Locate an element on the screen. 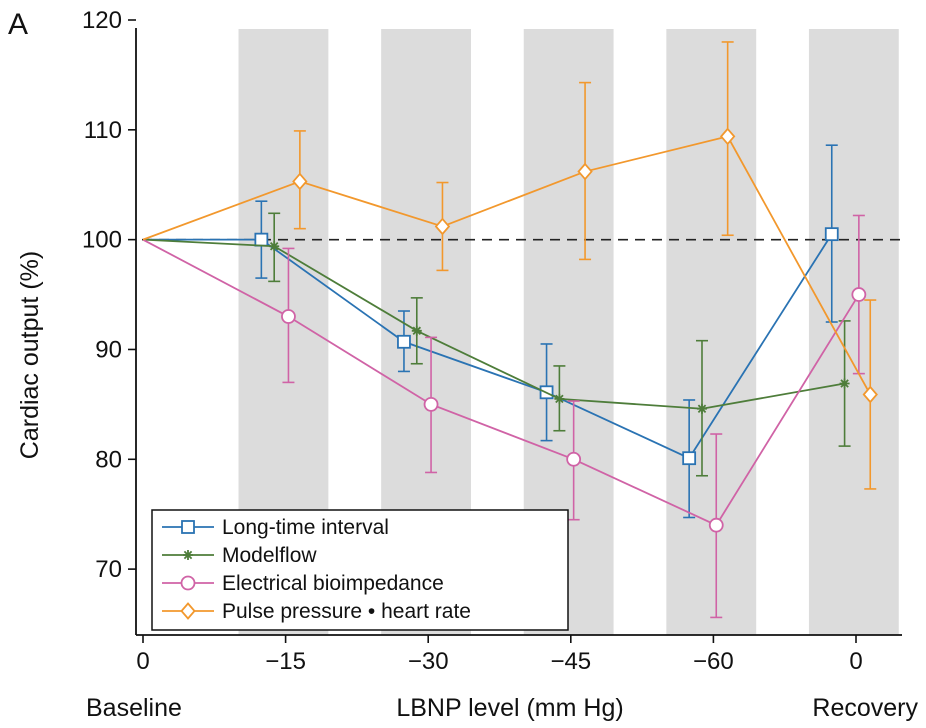 The image size is (926, 728). legend-label: Long-time interval is located at coordinates (305, 527).